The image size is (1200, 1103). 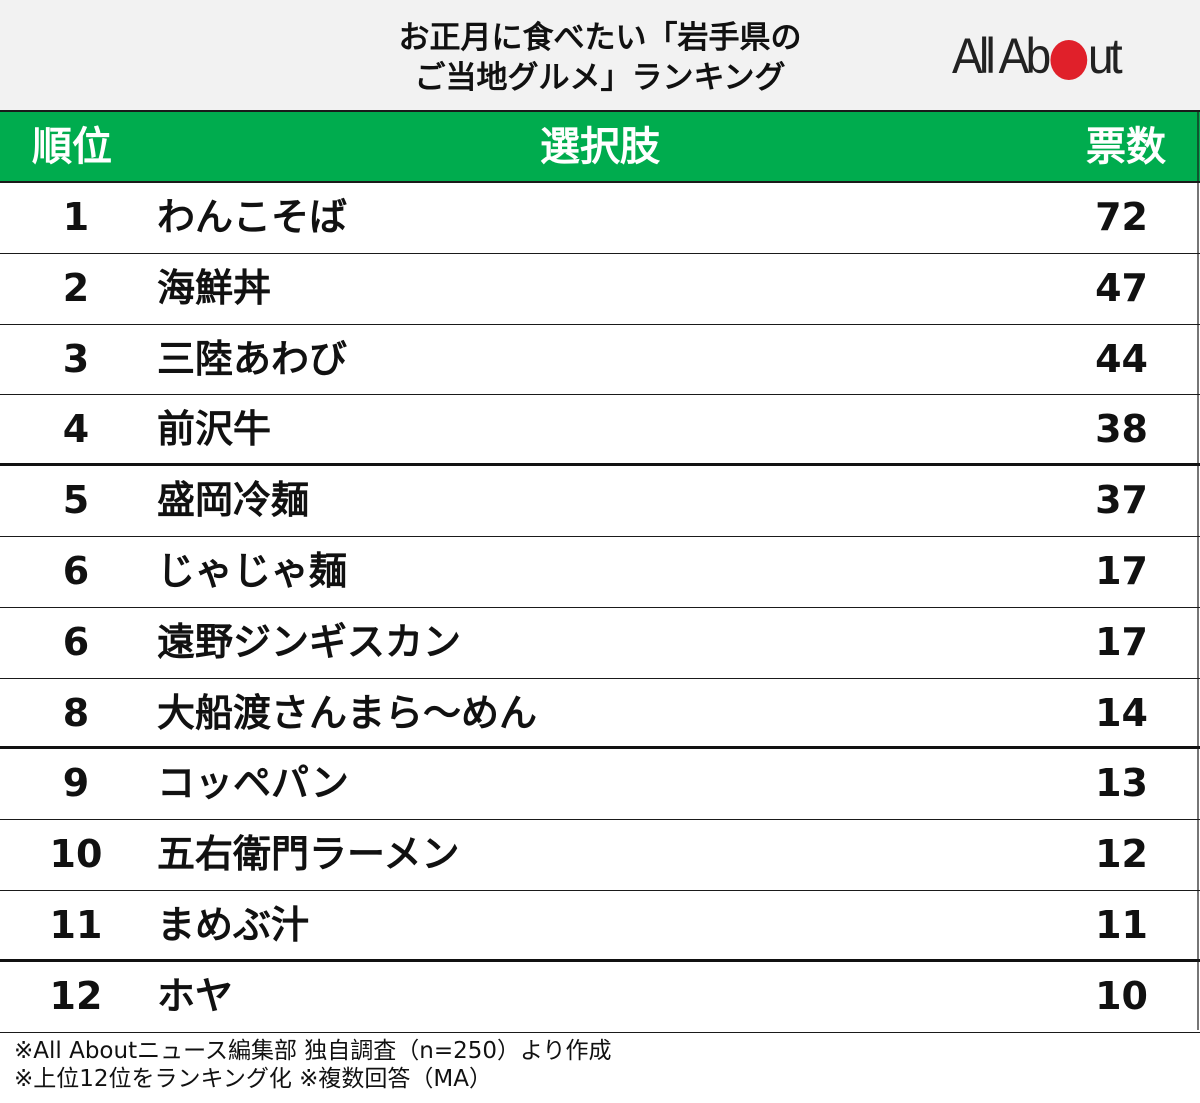 I want to click on option-cell: 大船渡さんまら～めん, so click(x=347, y=712).